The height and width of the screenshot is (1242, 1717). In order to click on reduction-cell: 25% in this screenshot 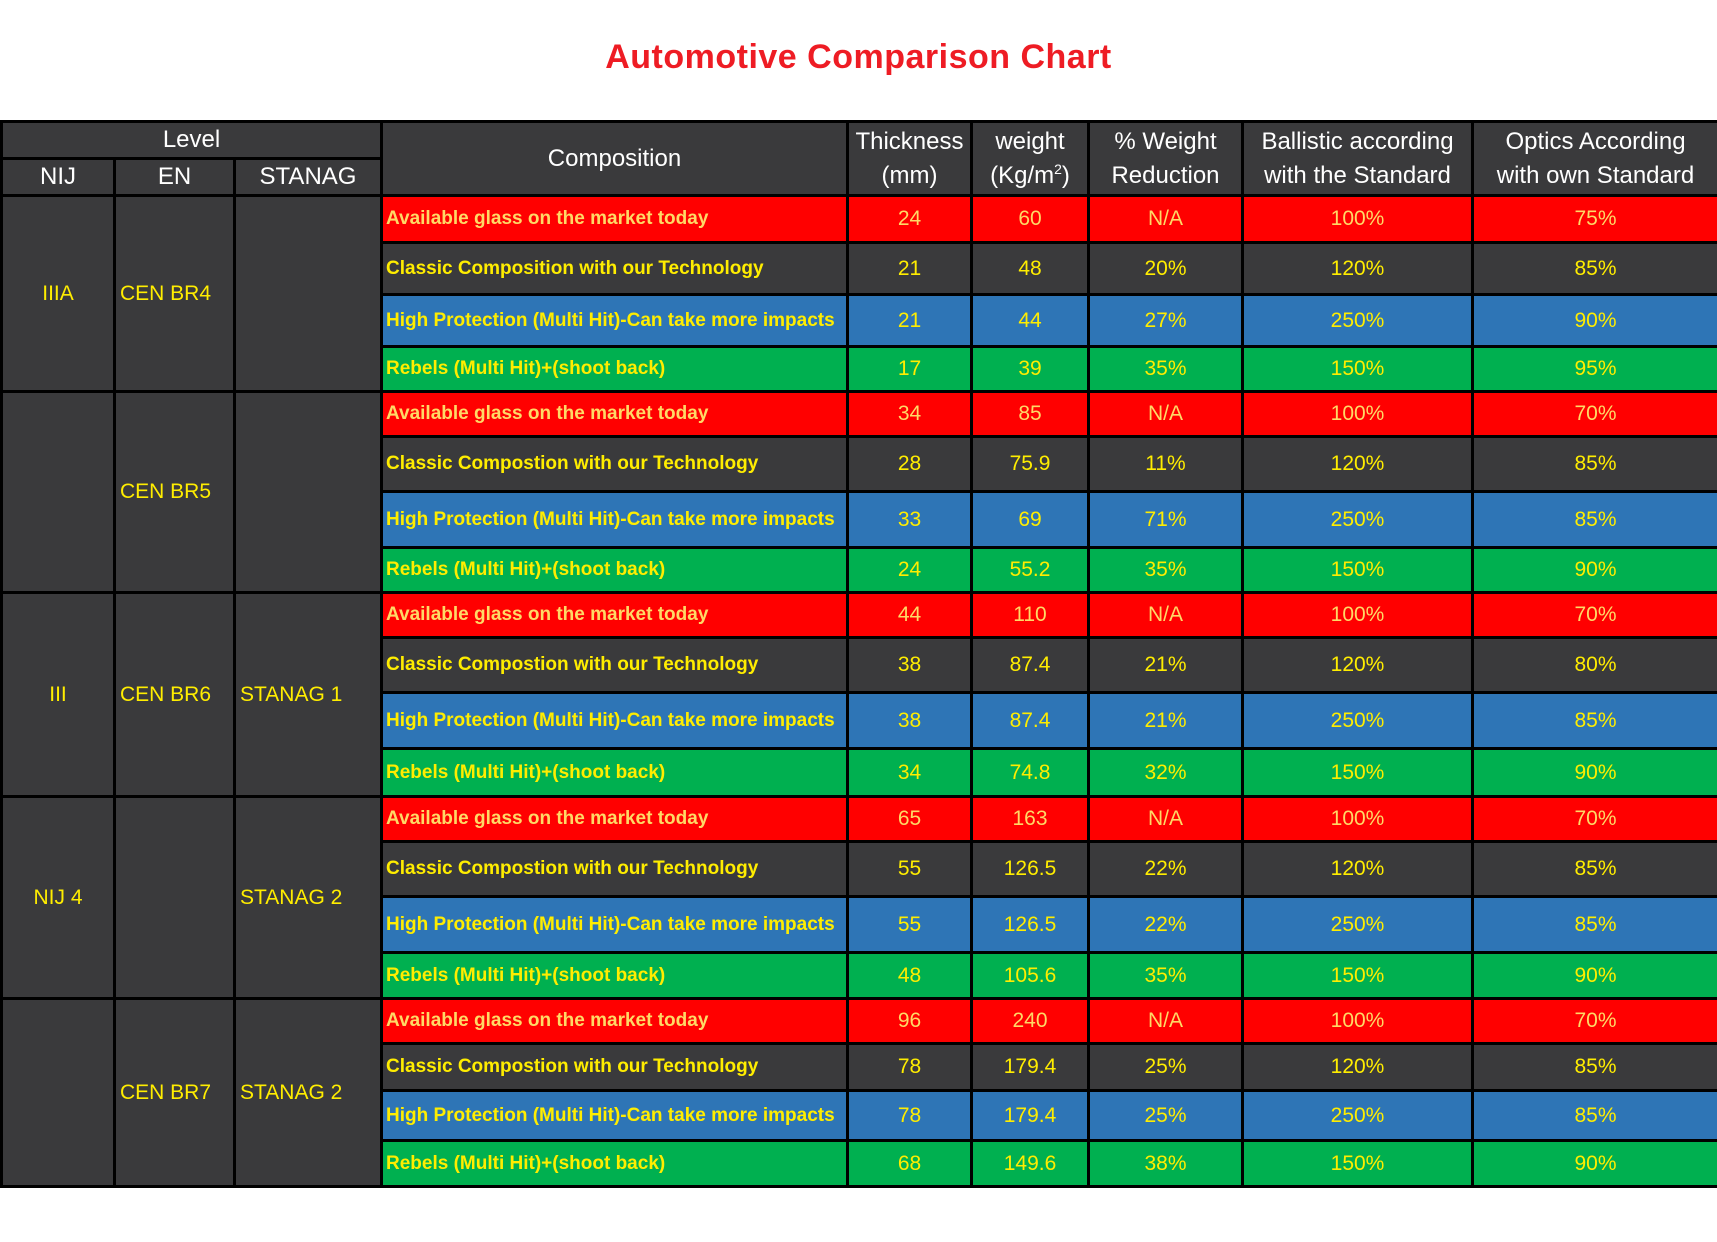, I will do `click(1165, 1115)`.